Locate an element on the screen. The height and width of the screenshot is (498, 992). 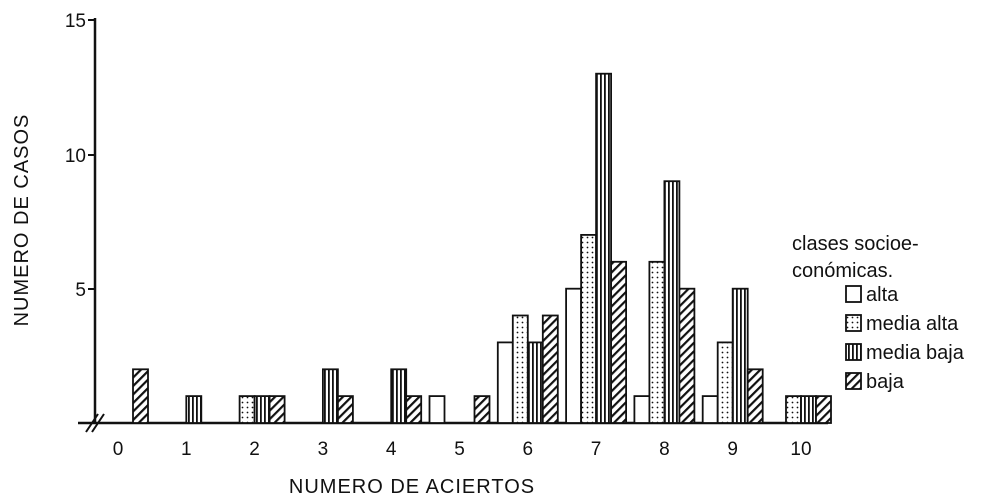
y-tick-15: 15 is located at coordinates (80, 21).